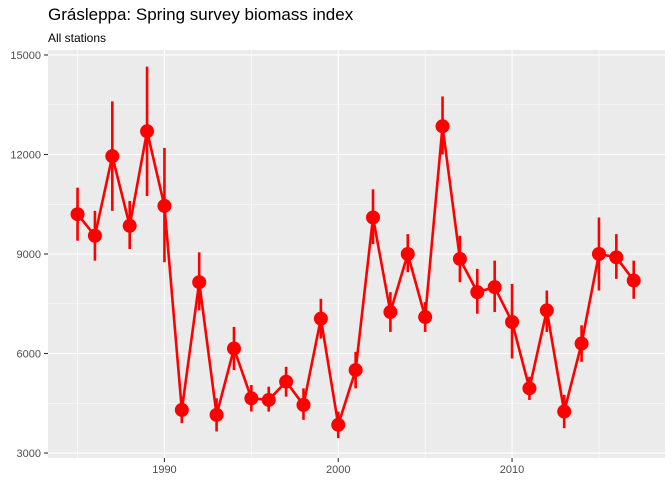 The height and width of the screenshot is (480, 672). What do you see at coordinates (338, 470) in the screenshot?
I see `x-tick-label: 2000` at bounding box center [338, 470].